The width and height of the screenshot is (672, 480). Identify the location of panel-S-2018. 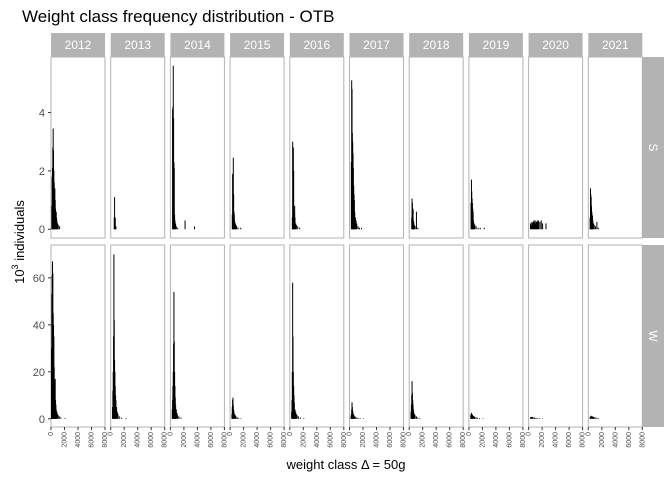
(436, 147).